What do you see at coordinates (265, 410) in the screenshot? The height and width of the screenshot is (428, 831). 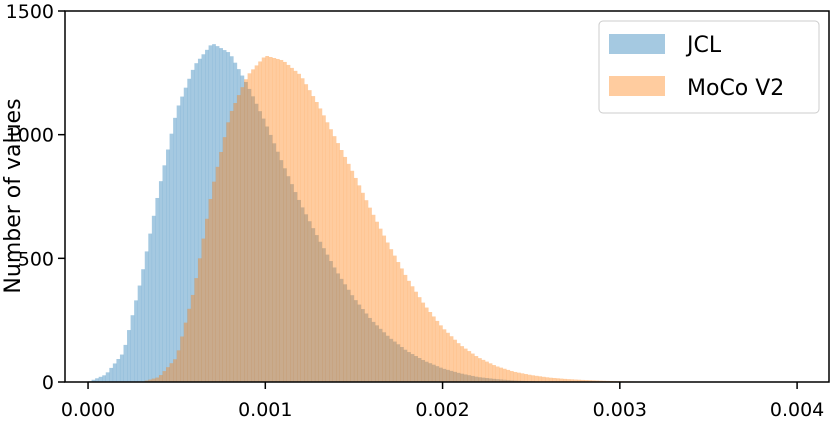 I see `x-tick-label: 0.001` at bounding box center [265, 410].